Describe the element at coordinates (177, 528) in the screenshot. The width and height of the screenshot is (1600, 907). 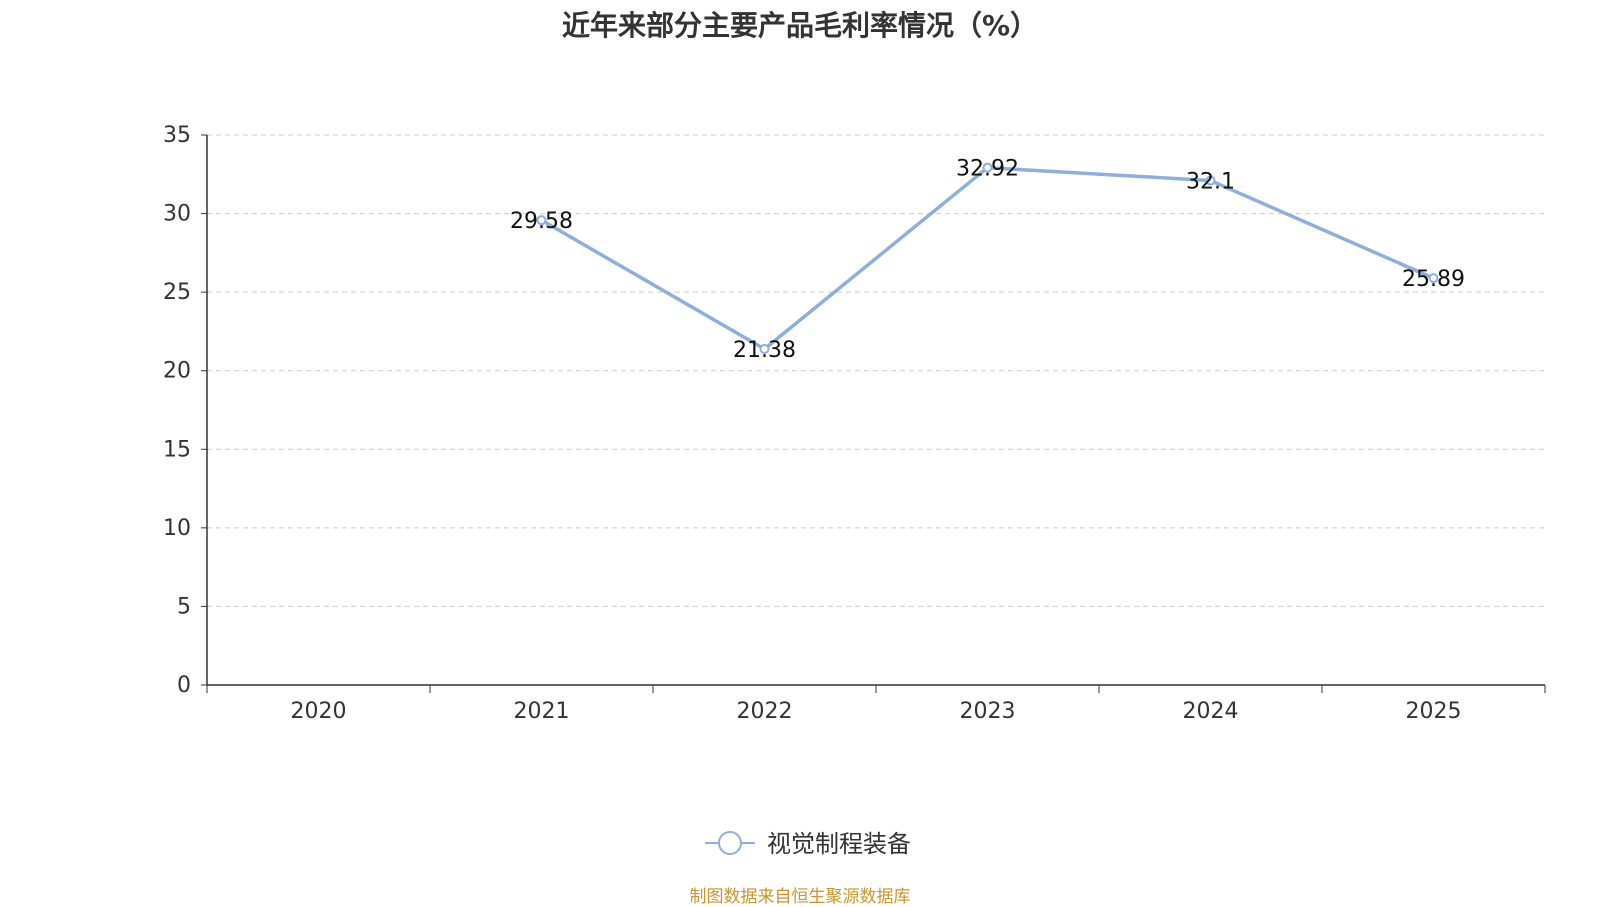
I see `y-tick-label: 10` at that location.